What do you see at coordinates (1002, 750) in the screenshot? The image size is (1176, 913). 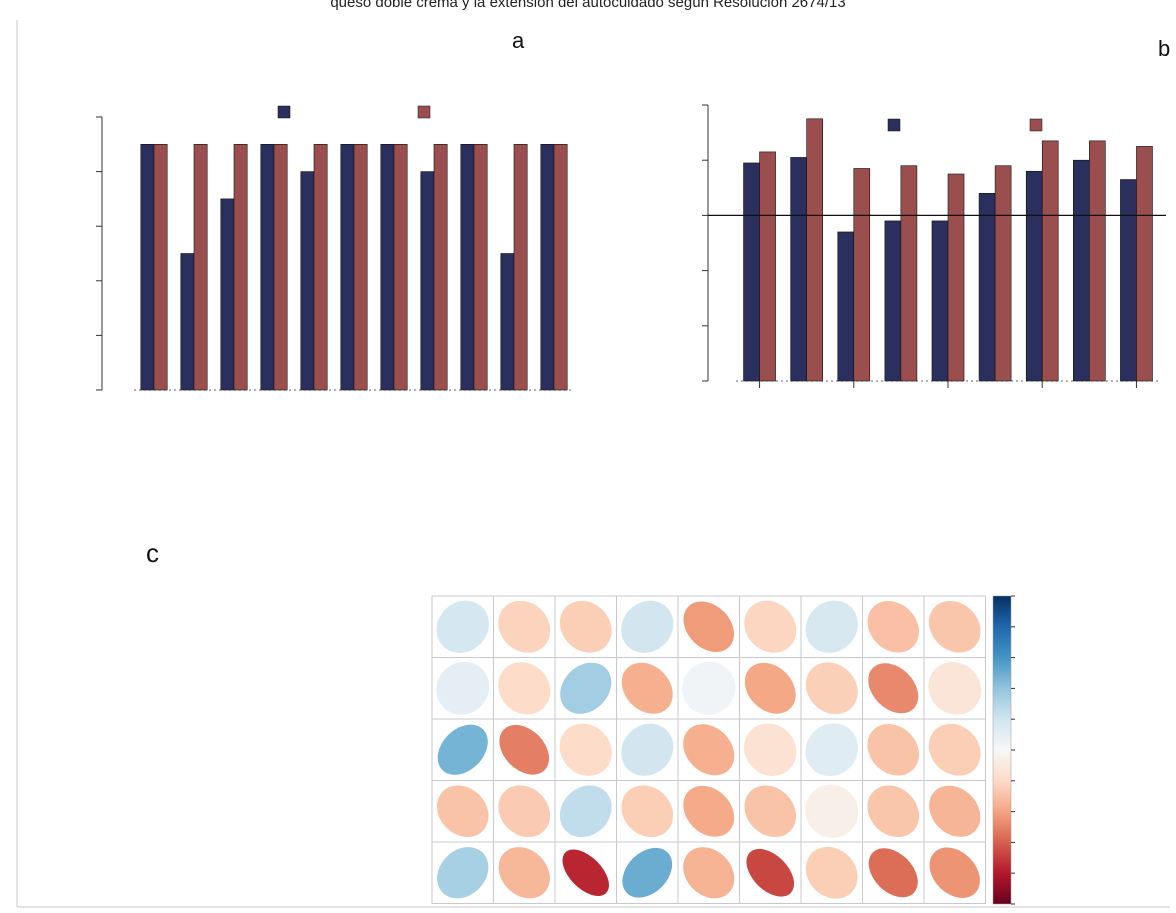 I see `colorbar` at bounding box center [1002, 750].